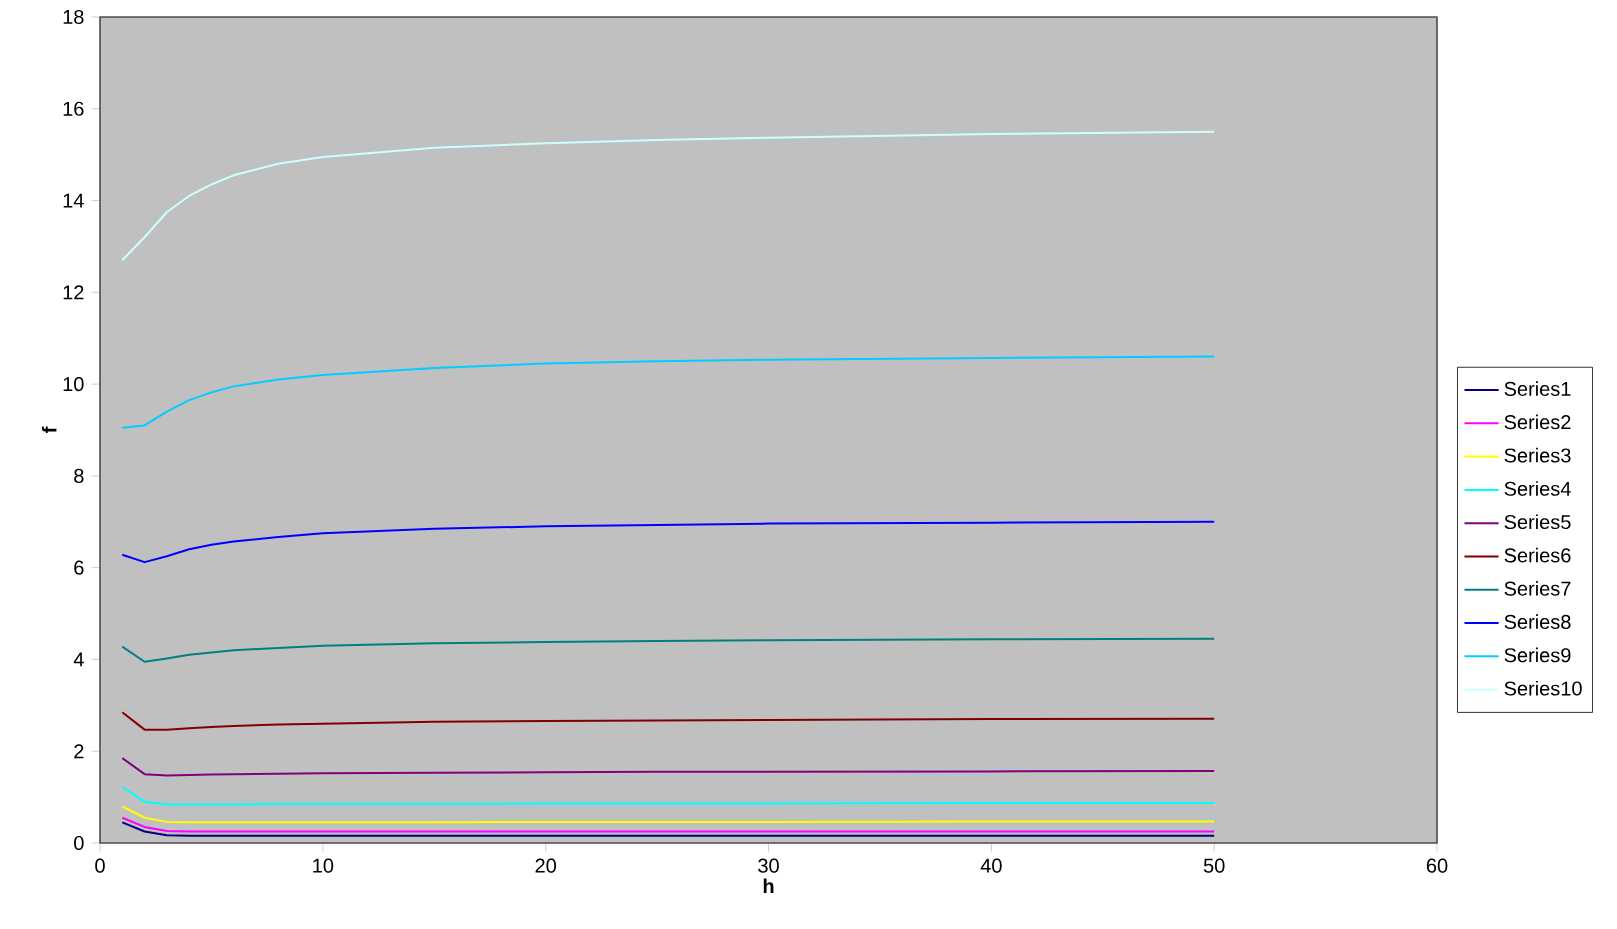 This screenshot has width=1617, height=929. I want to click on legend-label: Series10, so click(1543, 688).